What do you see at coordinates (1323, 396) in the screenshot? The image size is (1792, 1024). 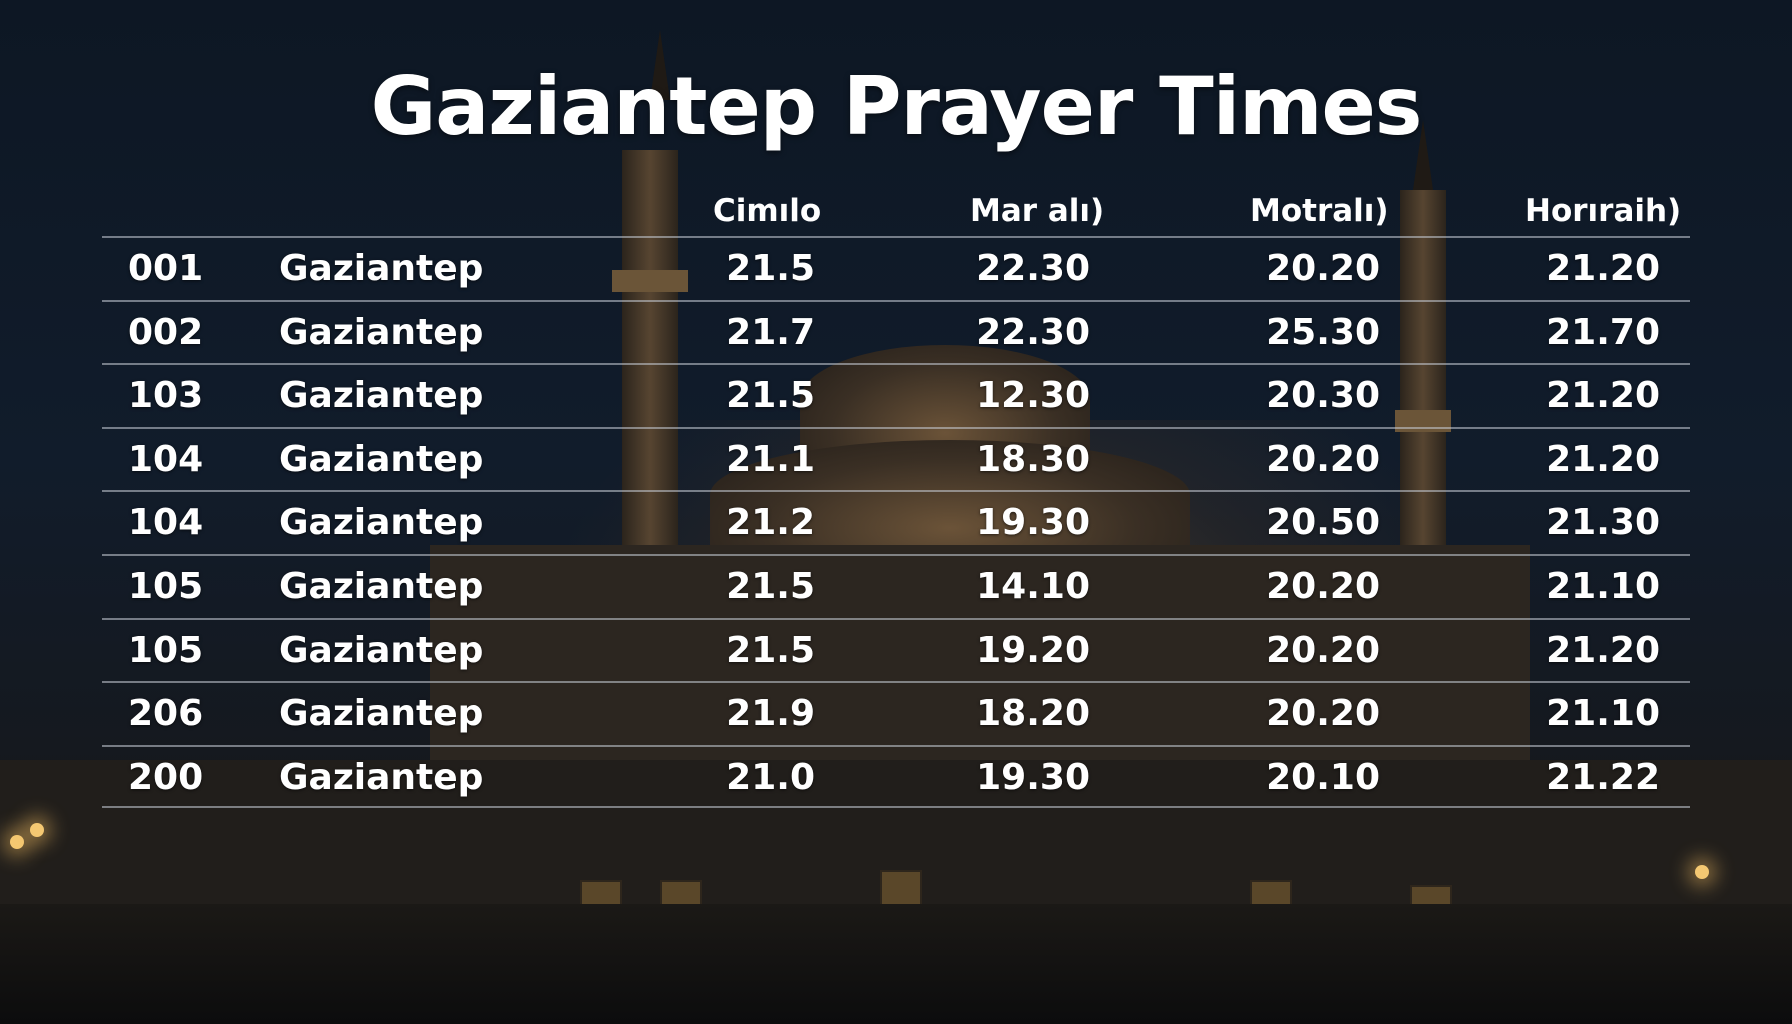 I see `cell-col3: 20.30` at bounding box center [1323, 396].